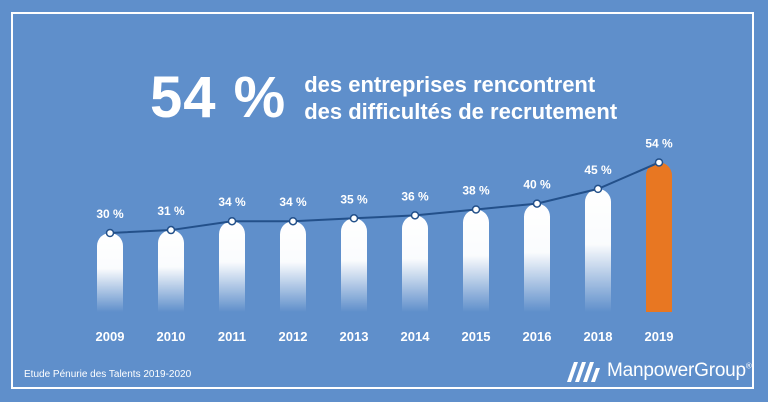 The image size is (768, 402). I want to click on point-2014, so click(415, 215).